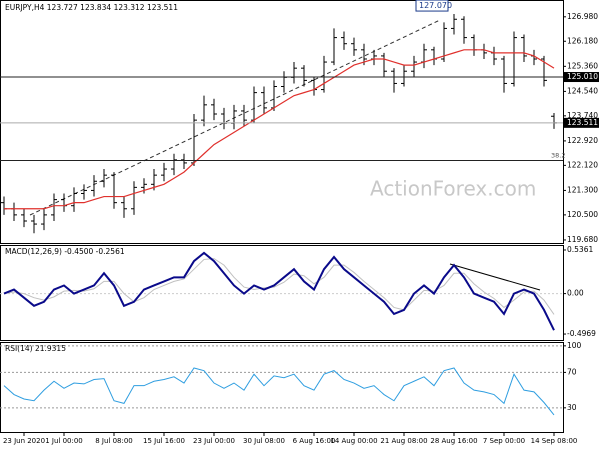 The width and height of the screenshot is (600, 454). Describe the element at coordinates (574, 345) in the screenshot. I see `y-tick-label: 100` at that location.